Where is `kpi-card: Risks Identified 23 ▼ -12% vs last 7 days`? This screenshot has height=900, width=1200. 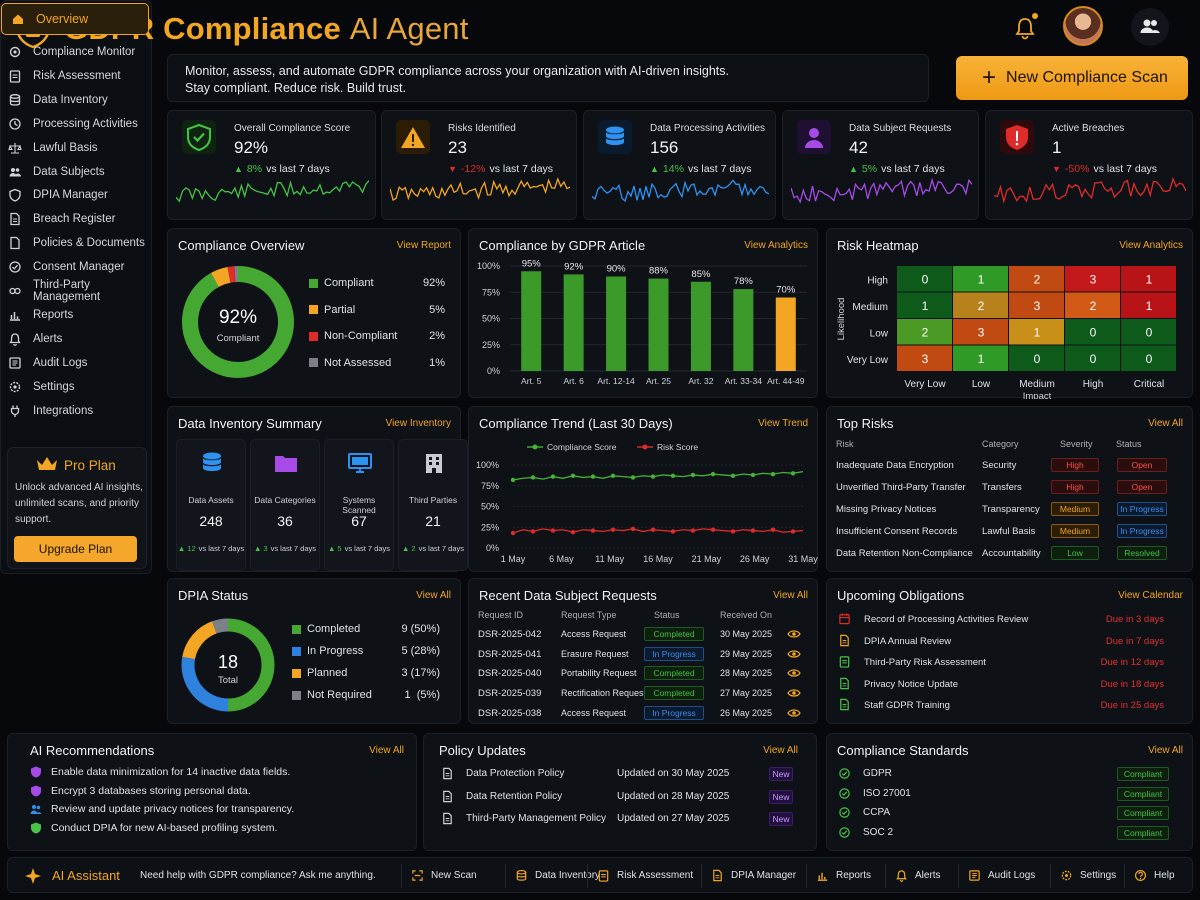 kpi-card: Risks Identified 23 ▼ -12% vs last 7 days is located at coordinates (479, 165).